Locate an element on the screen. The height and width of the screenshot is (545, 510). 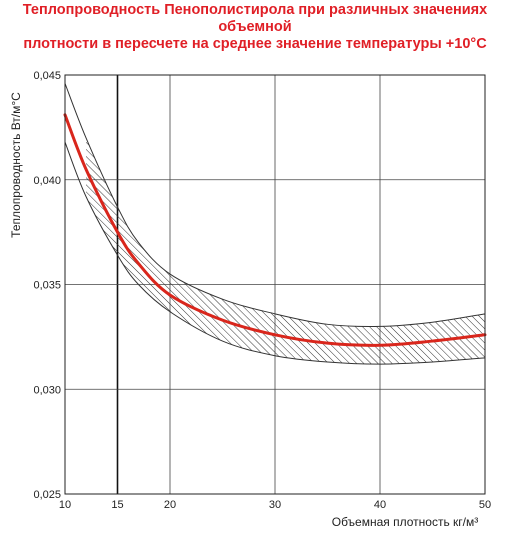
y-axis-label: Теплопроводность Вт/м°С is located at coordinates (16, 165).